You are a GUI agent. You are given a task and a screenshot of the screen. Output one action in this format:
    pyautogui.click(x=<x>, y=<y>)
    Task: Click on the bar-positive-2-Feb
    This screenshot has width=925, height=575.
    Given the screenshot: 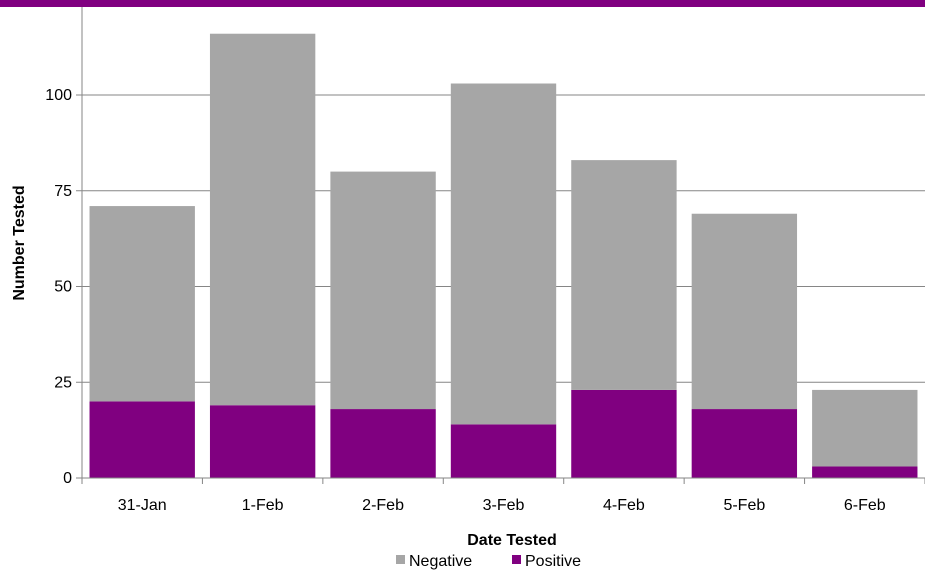 What is the action you would take?
    pyautogui.click(x=383, y=443)
    